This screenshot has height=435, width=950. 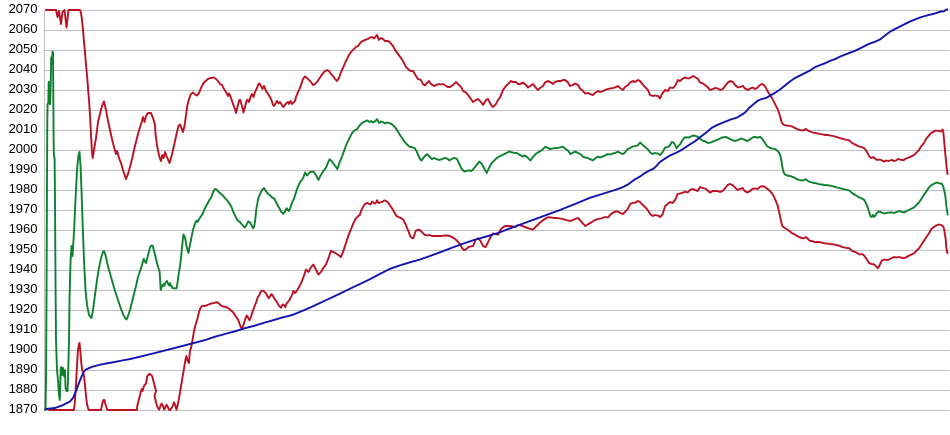 What do you see at coordinates (23, 108) in the screenshot?
I see `svg-text: 2020` at bounding box center [23, 108].